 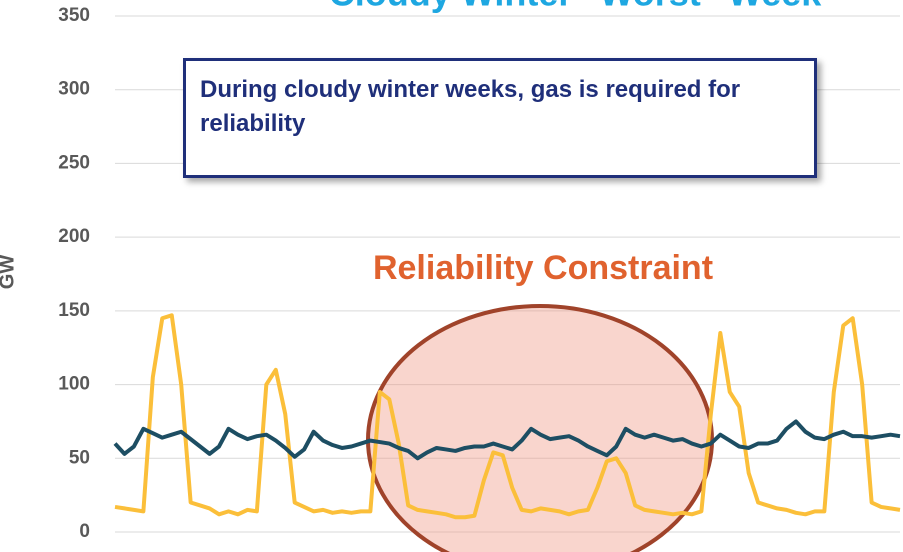 I want to click on y-tick-label: 100, so click(x=74, y=384).